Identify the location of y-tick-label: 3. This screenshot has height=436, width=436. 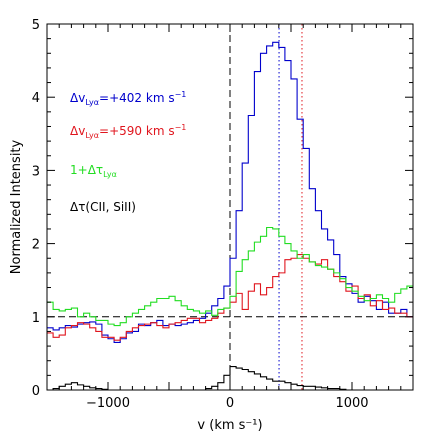
(36, 171).